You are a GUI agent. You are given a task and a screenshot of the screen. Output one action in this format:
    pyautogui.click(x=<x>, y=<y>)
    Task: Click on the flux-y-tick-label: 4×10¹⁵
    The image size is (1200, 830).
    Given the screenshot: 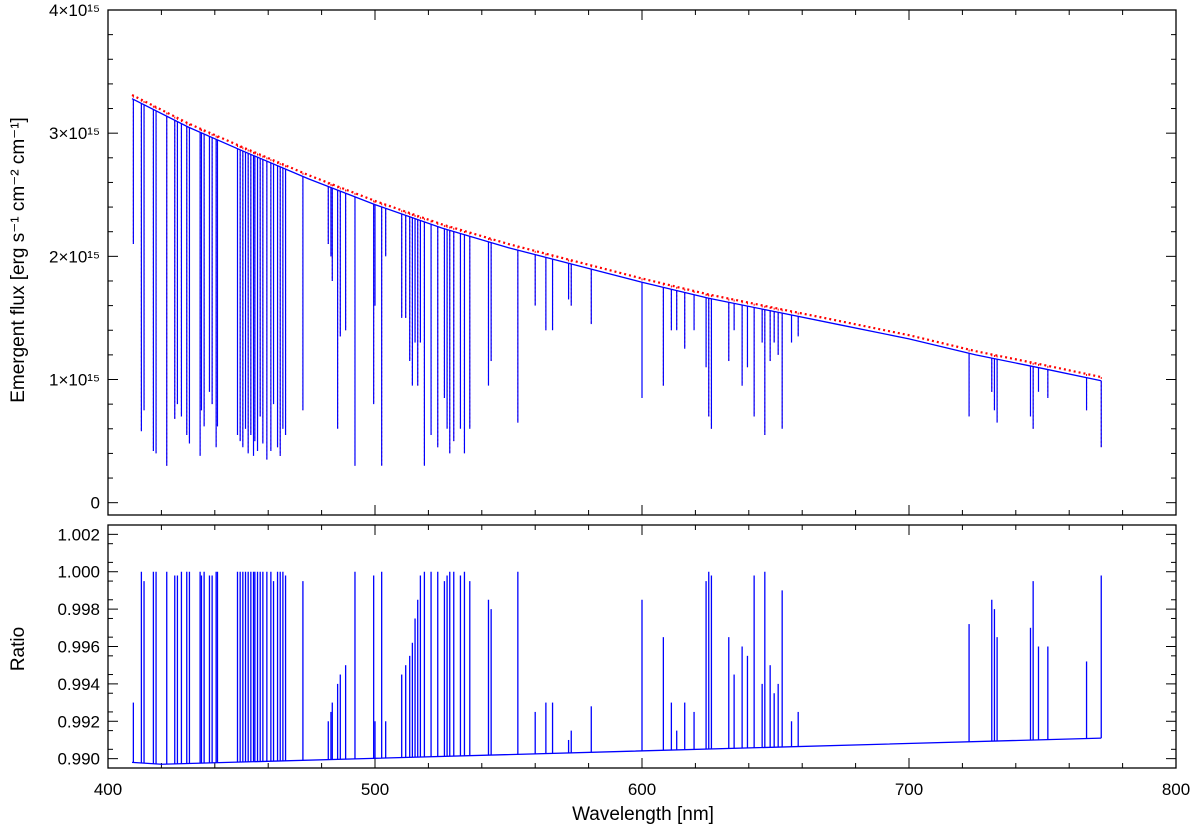 What is the action you would take?
    pyautogui.click(x=74, y=10)
    